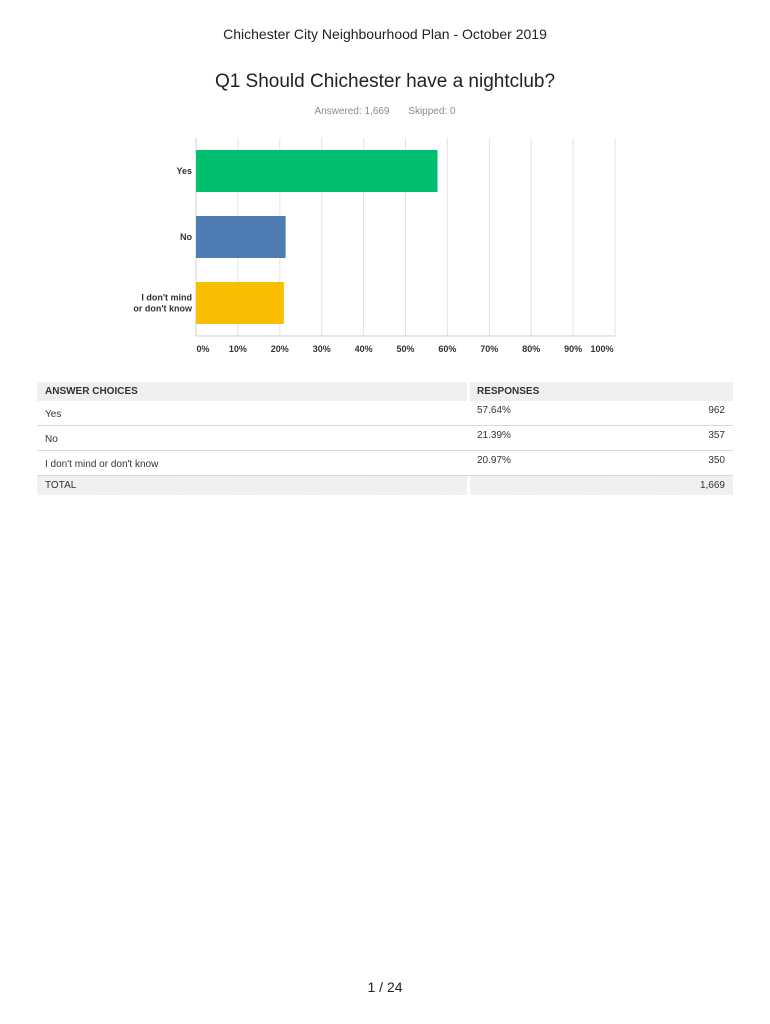 Image resolution: width=770 pixels, height=1024 pixels. Describe the element at coordinates (385, 391) in the screenshot. I see `table-header-row: ANSWER CHOICES RESPONSES` at that location.